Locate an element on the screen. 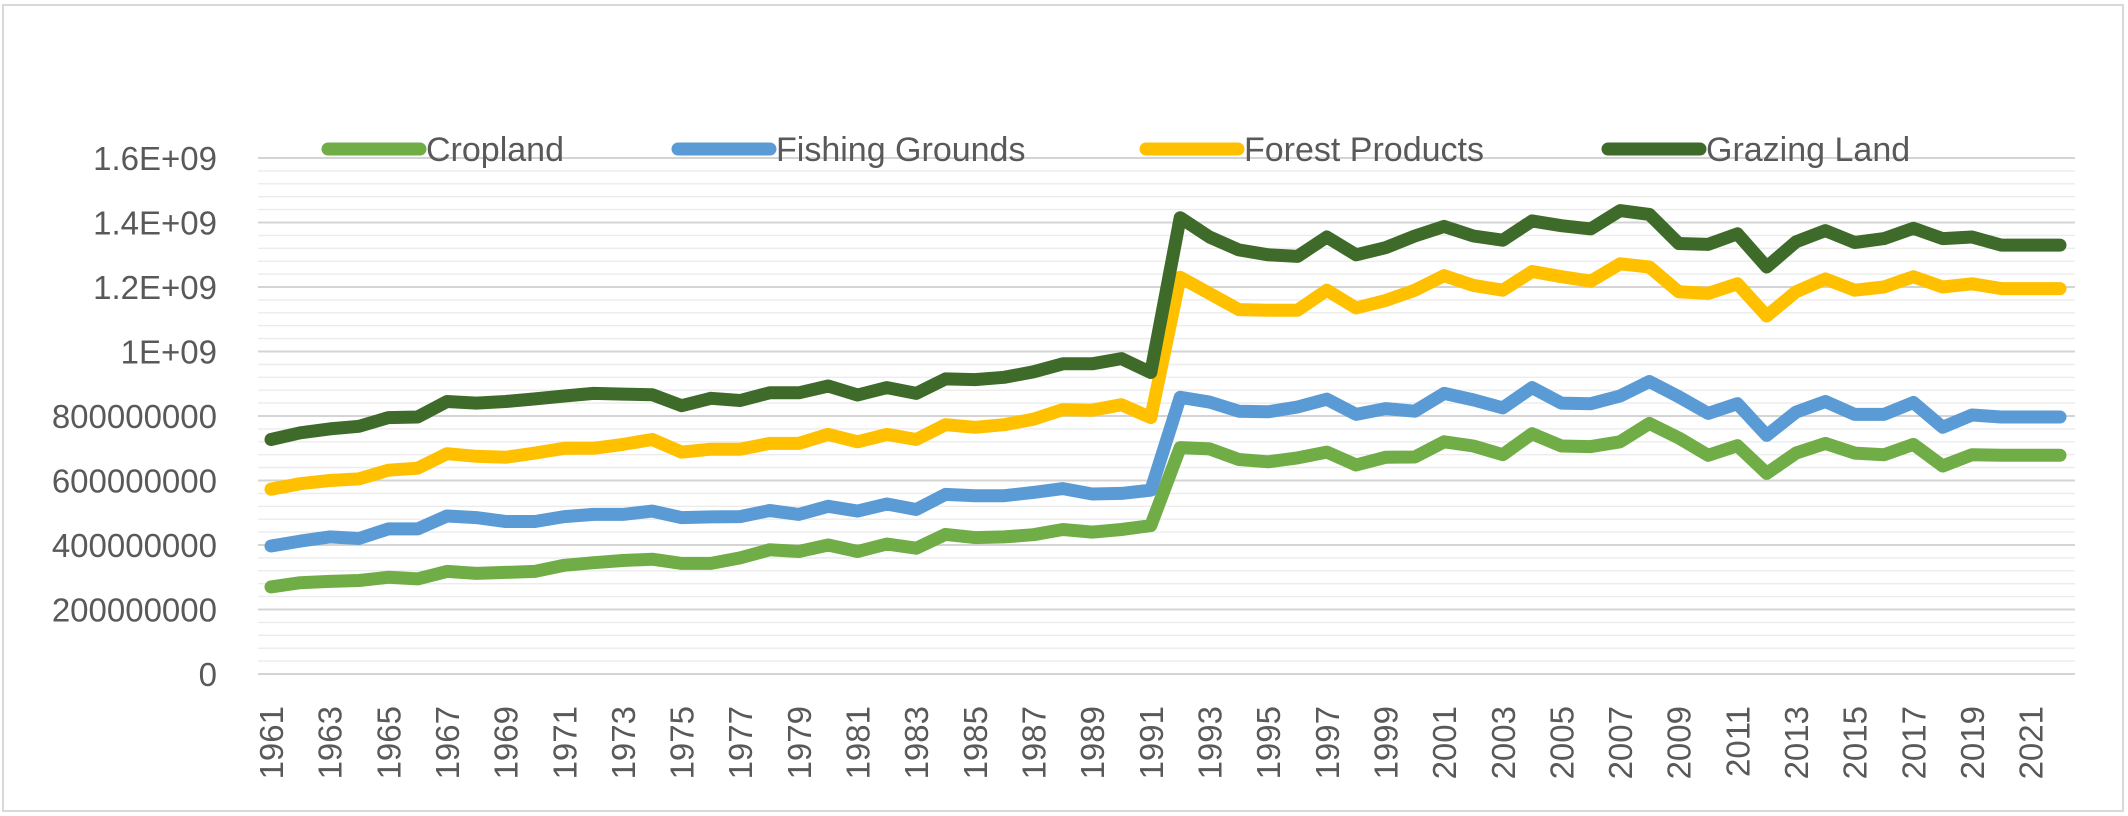 Image resolution: width=2128 pixels, height=816 pixels. legend-label: Grazing Land is located at coordinates (1808, 150).